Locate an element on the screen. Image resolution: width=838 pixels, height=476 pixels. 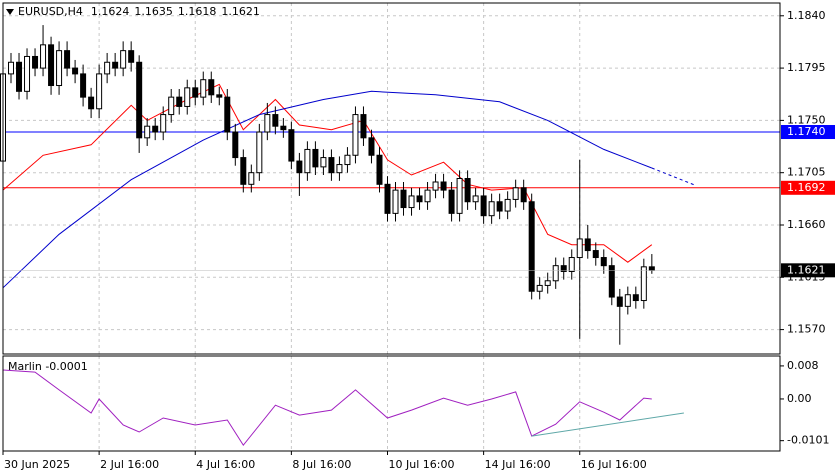
y-tick-label: 1.1795 is located at coordinates (806, 67).